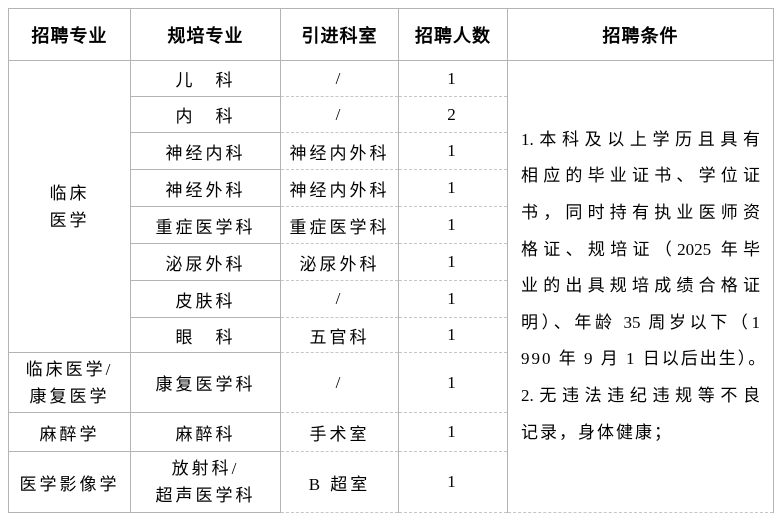 This screenshot has height=520, width=781. What do you see at coordinates (205, 335) in the screenshot?
I see `cell-training: 眼 科` at bounding box center [205, 335].